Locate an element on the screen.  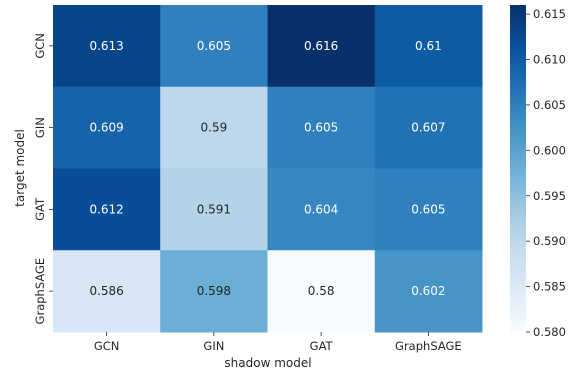
cell-value-label: 0.616 is located at coordinates (321, 46).